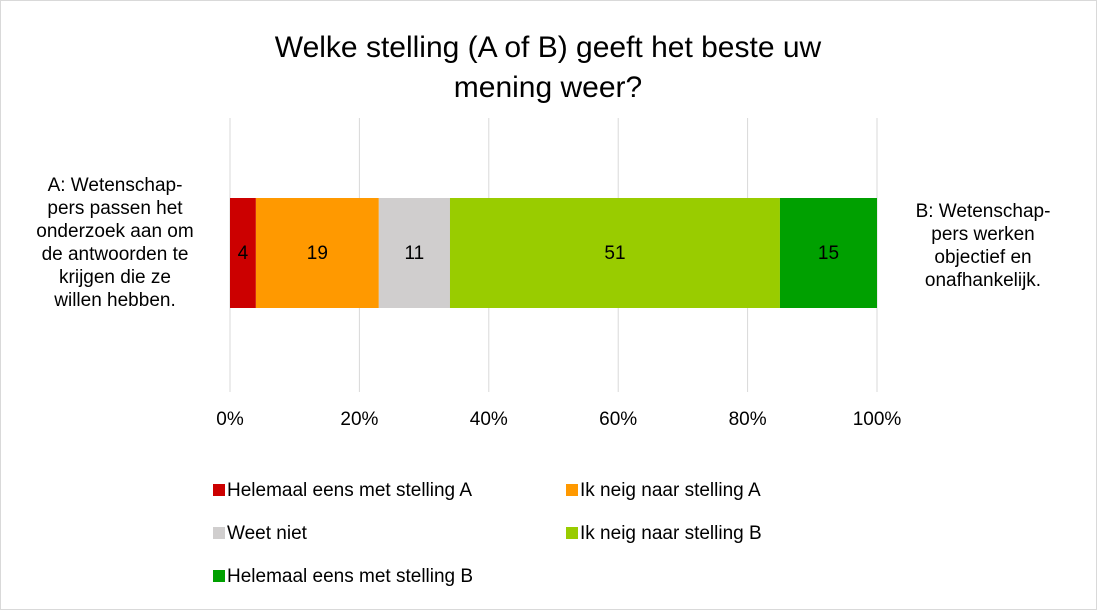  I want to click on right-annotation: B: Wetenschap-, so click(983, 211).